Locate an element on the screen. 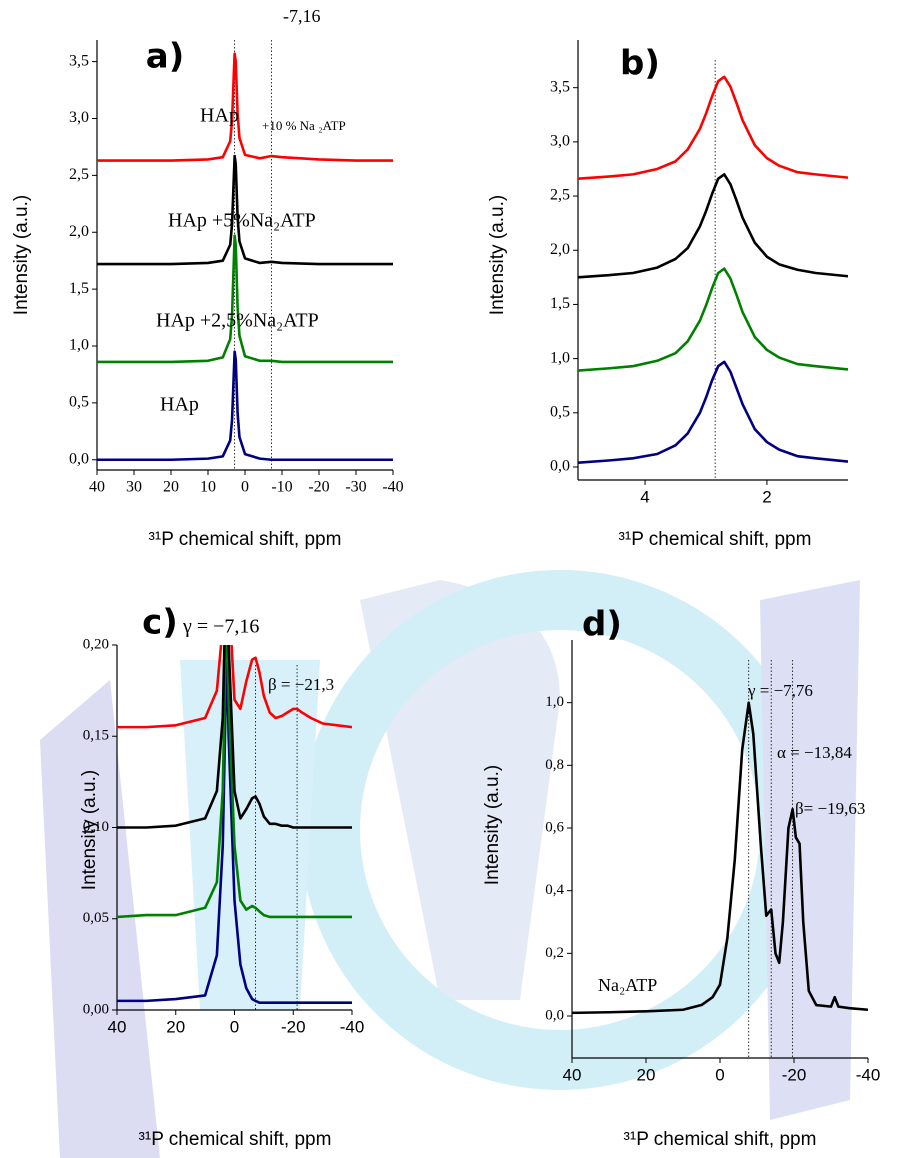 The height and width of the screenshot is (1158, 899). x-tick-label: 2 is located at coordinates (766, 496).